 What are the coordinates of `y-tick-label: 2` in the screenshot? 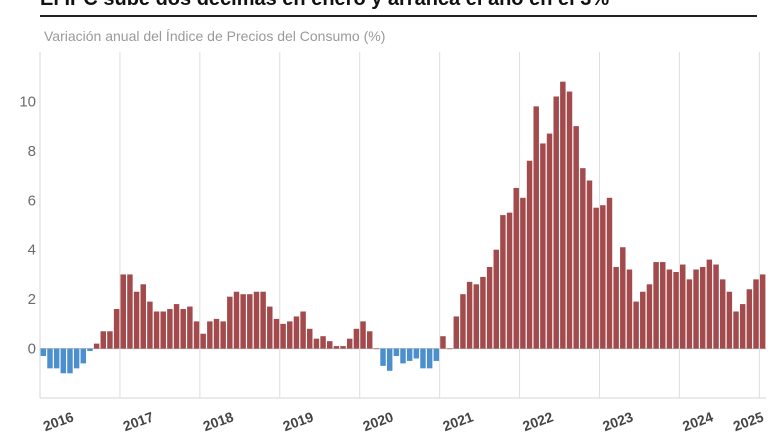 It's located at (32, 299).